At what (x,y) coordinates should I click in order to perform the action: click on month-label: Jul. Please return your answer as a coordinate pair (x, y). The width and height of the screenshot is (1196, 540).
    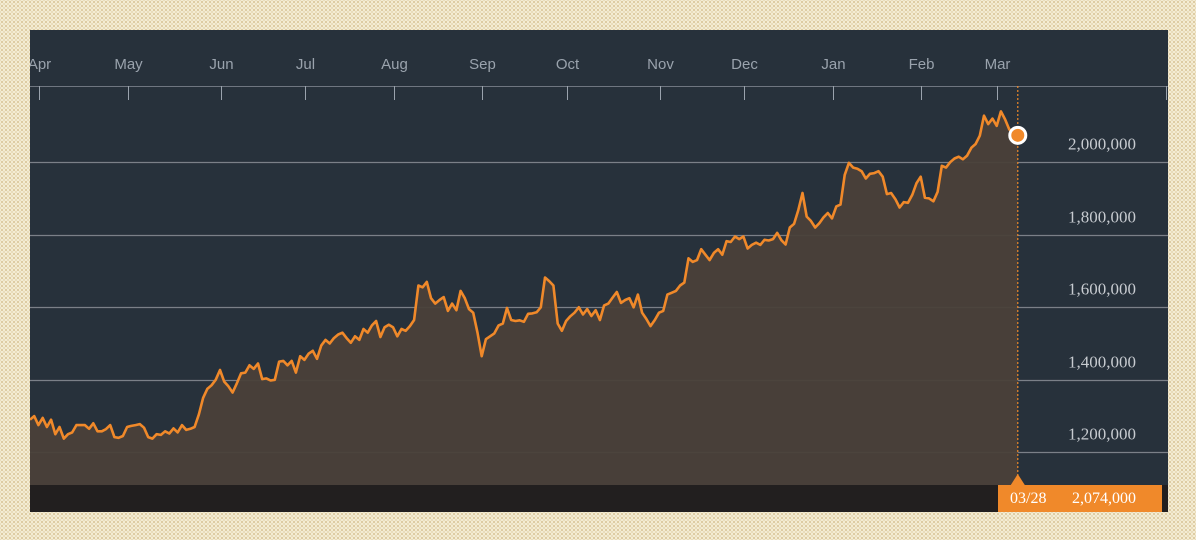
    Looking at the image, I should click on (305, 64).